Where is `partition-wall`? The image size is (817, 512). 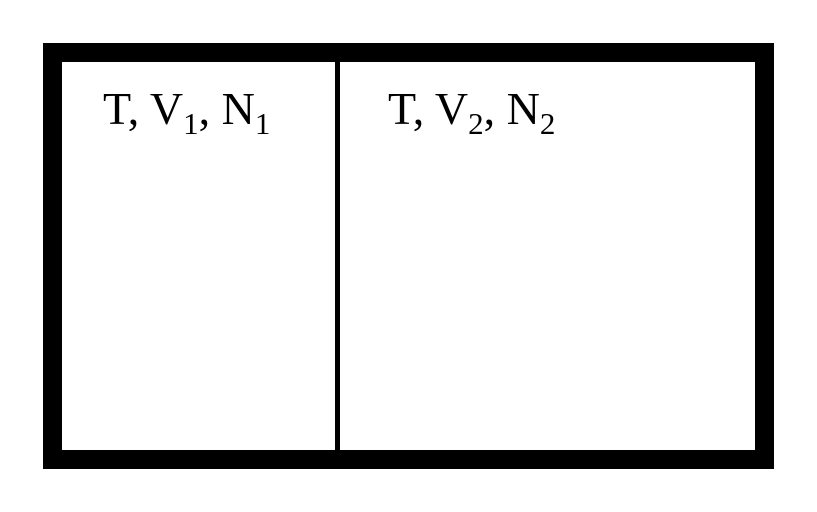
partition-wall is located at coordinates (337, 256).